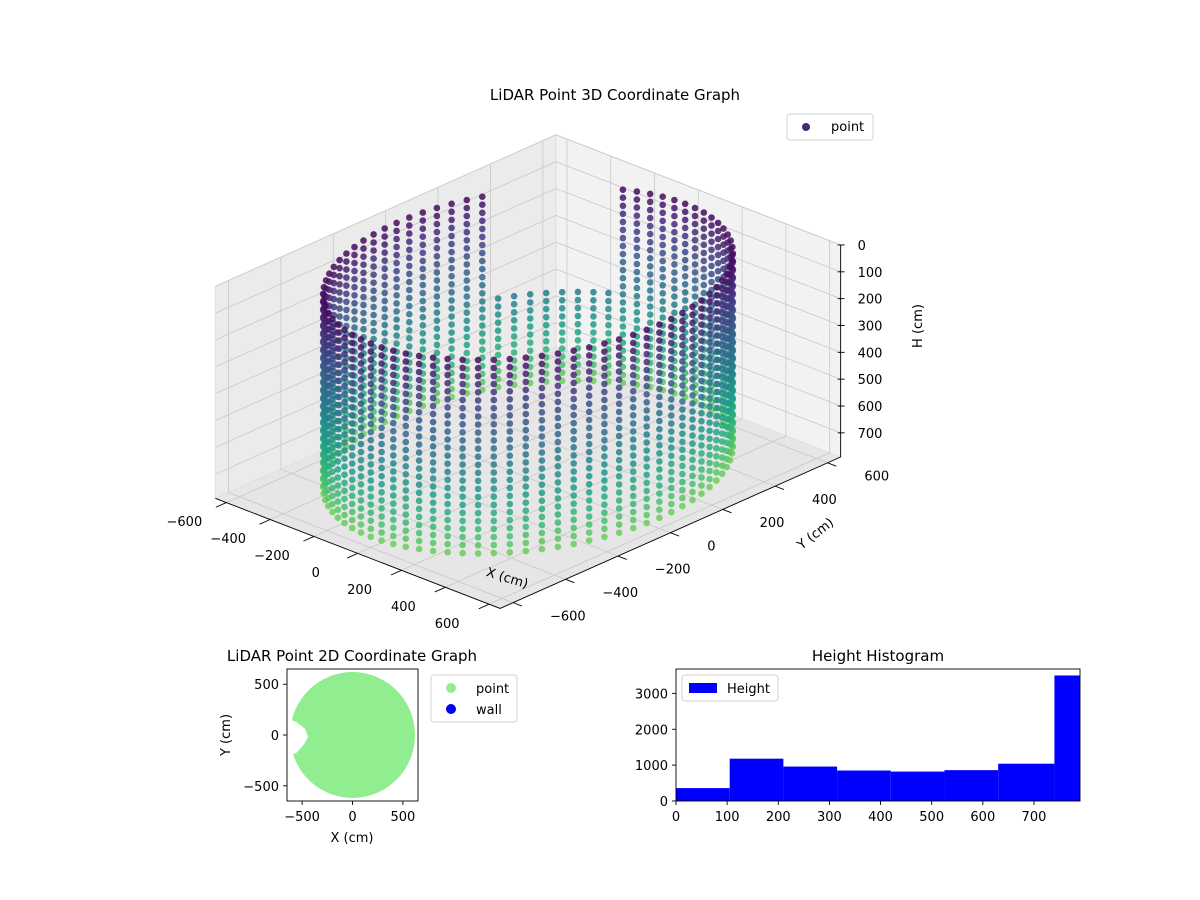  What do you see at coordinates (824, 500) in the screenshot?
I see `y-tick-label-3d: 400` at bounding box center [824, 500].